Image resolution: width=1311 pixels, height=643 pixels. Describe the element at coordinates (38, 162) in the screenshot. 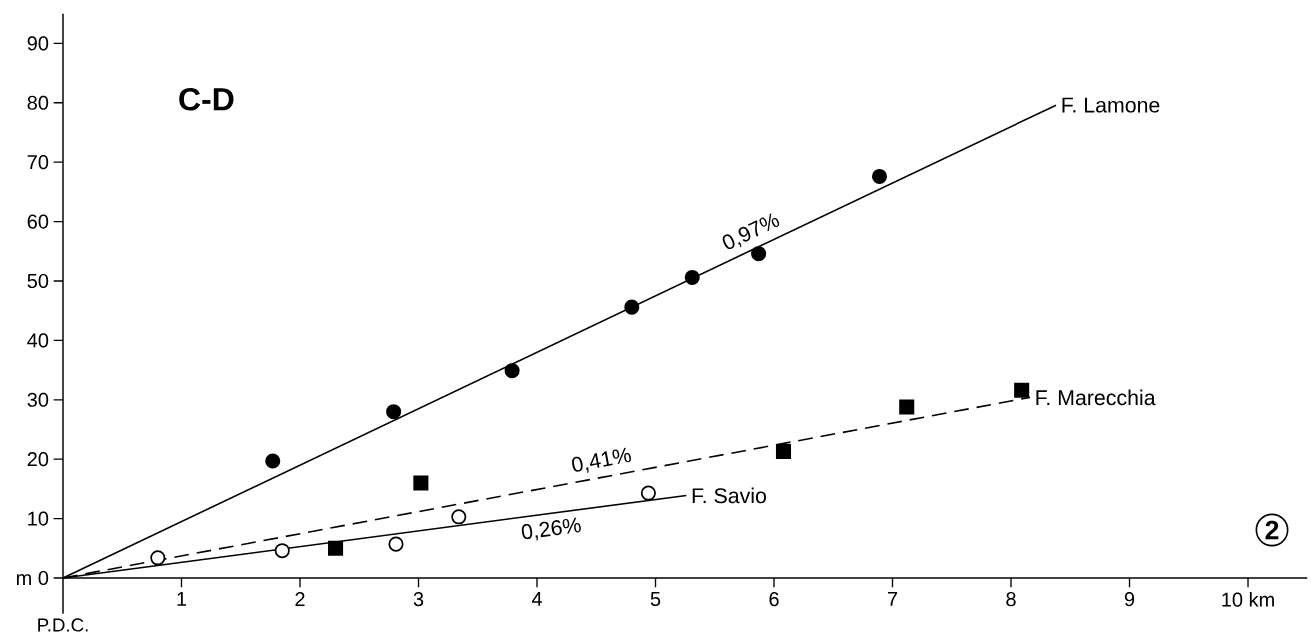

I see `y-tick-label: 70` at that location.